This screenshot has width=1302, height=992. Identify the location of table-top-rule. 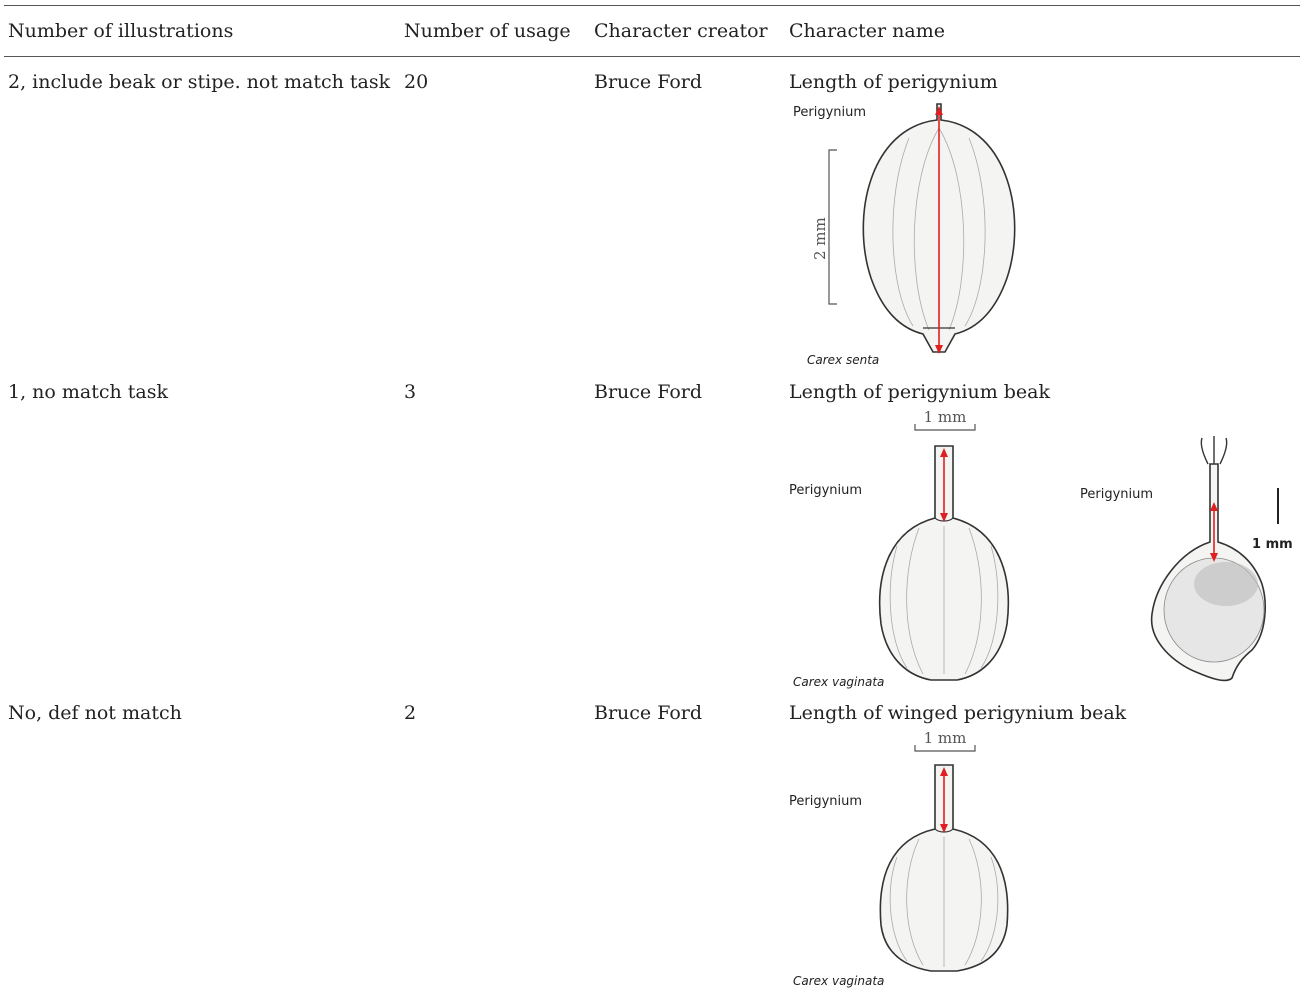
(652, 5).